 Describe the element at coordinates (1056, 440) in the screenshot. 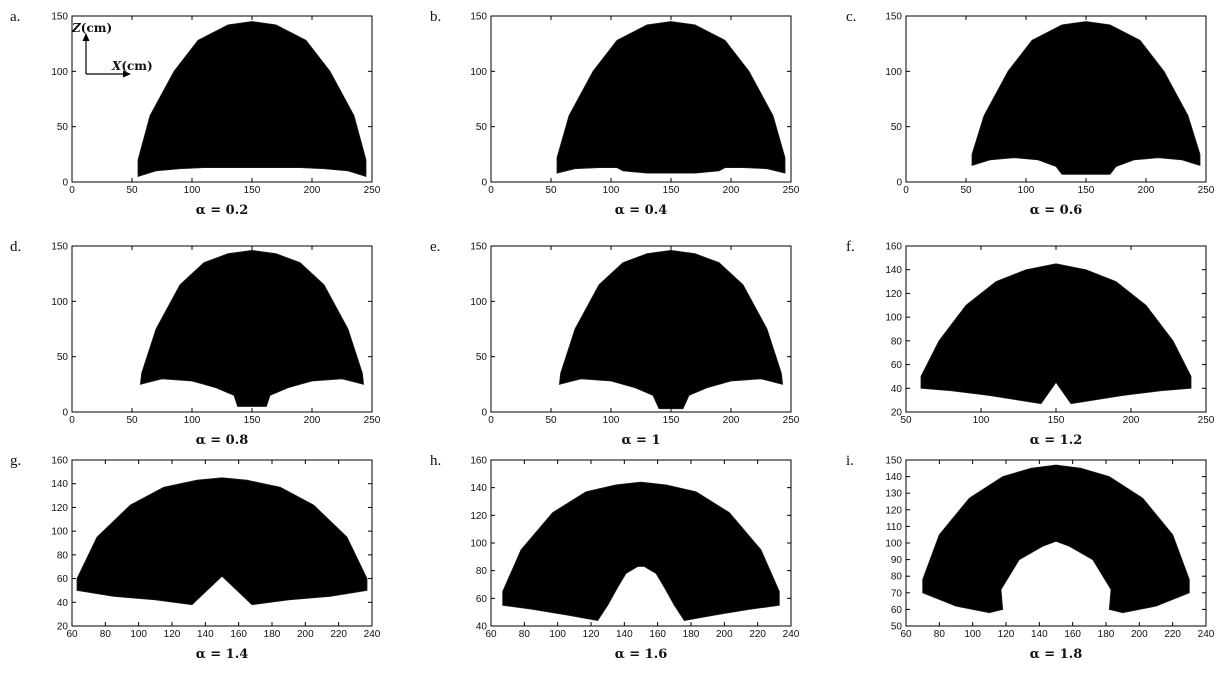

I see `alpha-caption: α = 1.2` at that location.